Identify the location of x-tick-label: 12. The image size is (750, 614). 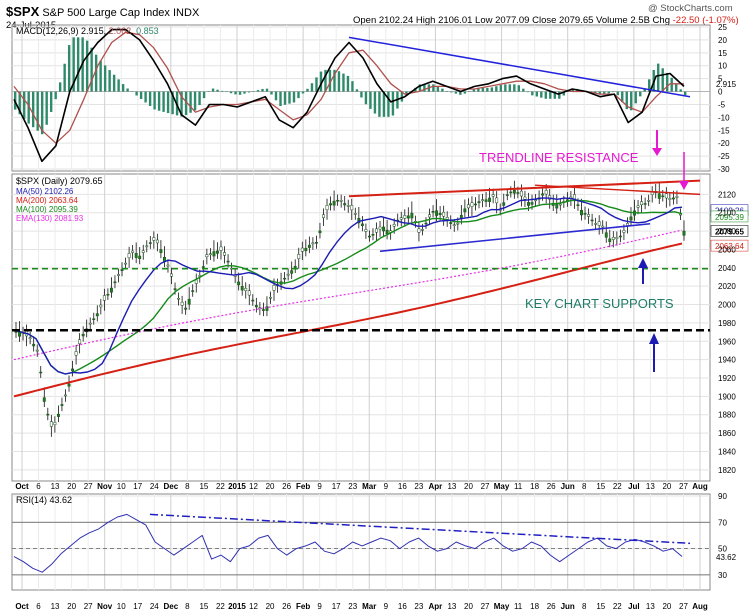
(253, 606).